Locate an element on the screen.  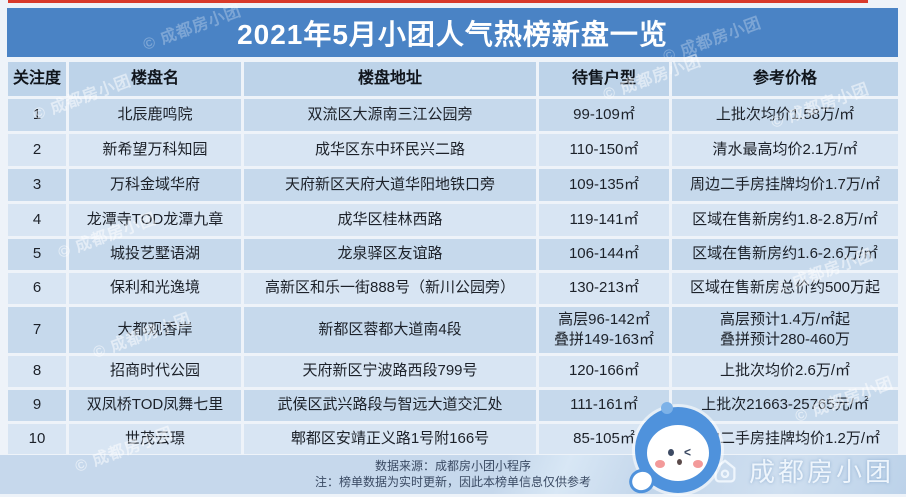
units-cell: 高层96-142㎡ 叠拼149-163㎡ is located at coordinates (604, 330).